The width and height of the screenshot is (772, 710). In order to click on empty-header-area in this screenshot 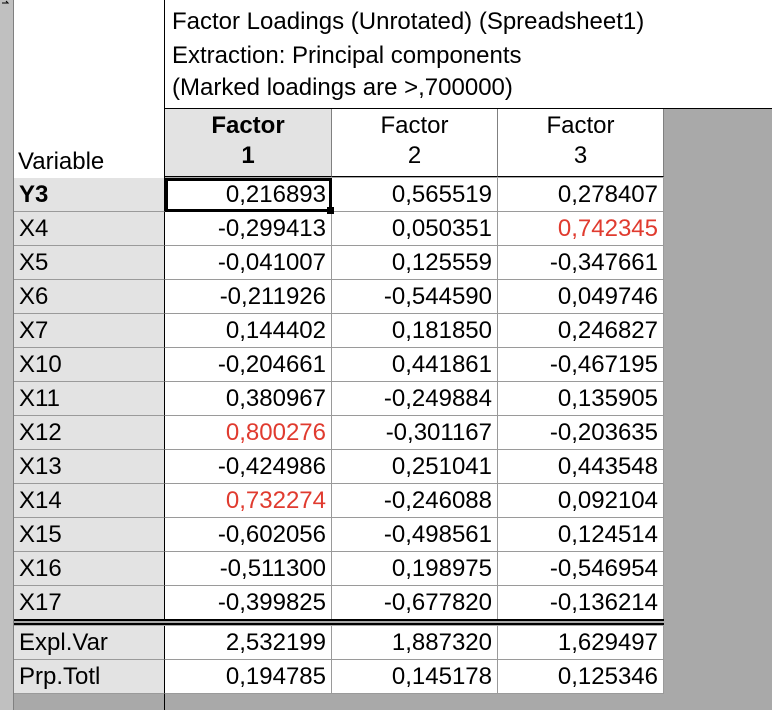, I will do `click(718, 143)`.